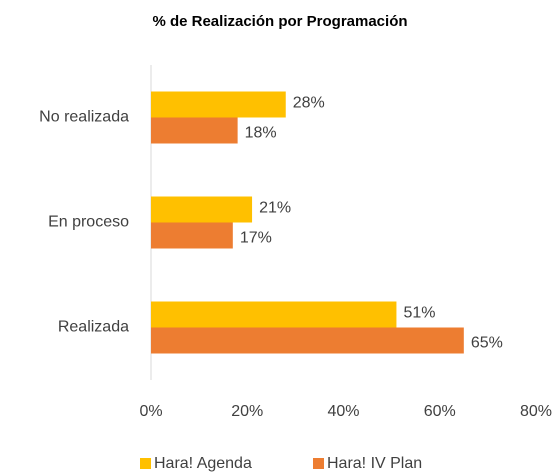  What do you see at coordinates (84, 117) in the screenshot?
I see `y-tick-label: No realizada` at bounding box center [84, 117].